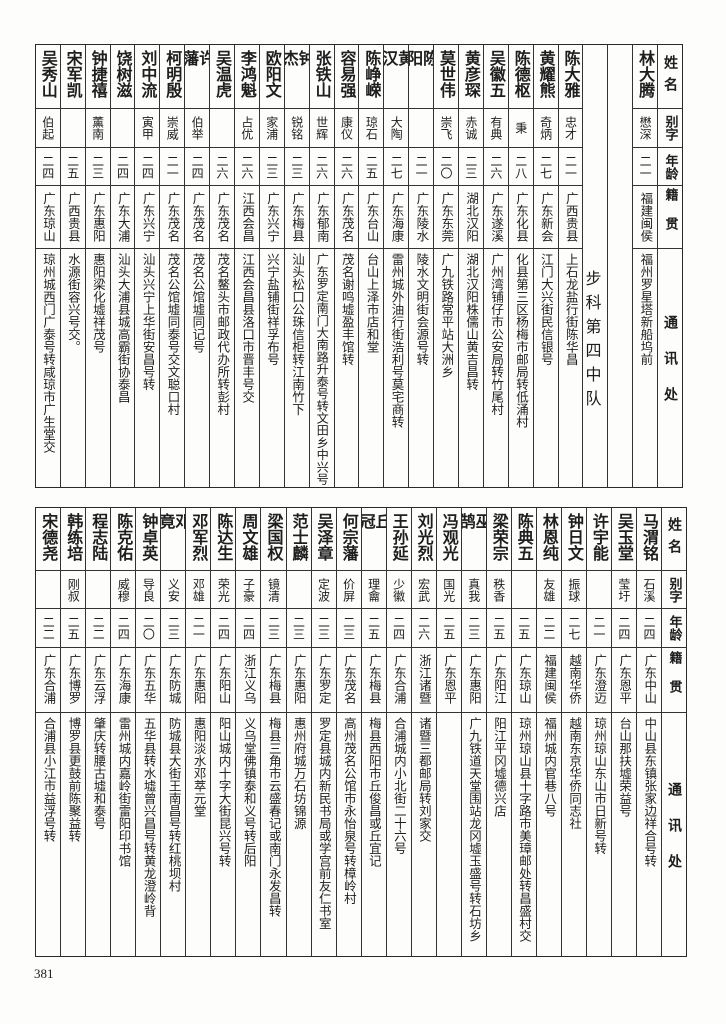 The height and width of the screenshot is (1024, 726). I want to click on alias-cell: 世辉, so click(321, 128).